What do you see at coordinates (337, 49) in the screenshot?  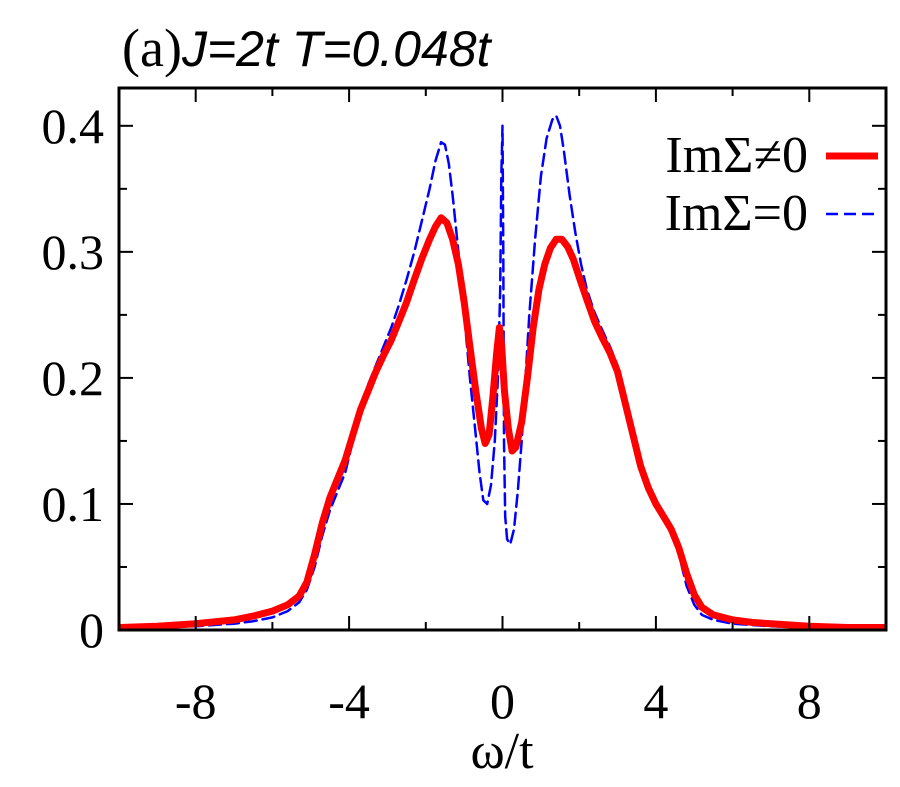 I see `chart-title-main: J=2t T=0.048t` at bounding box center [337, 49].